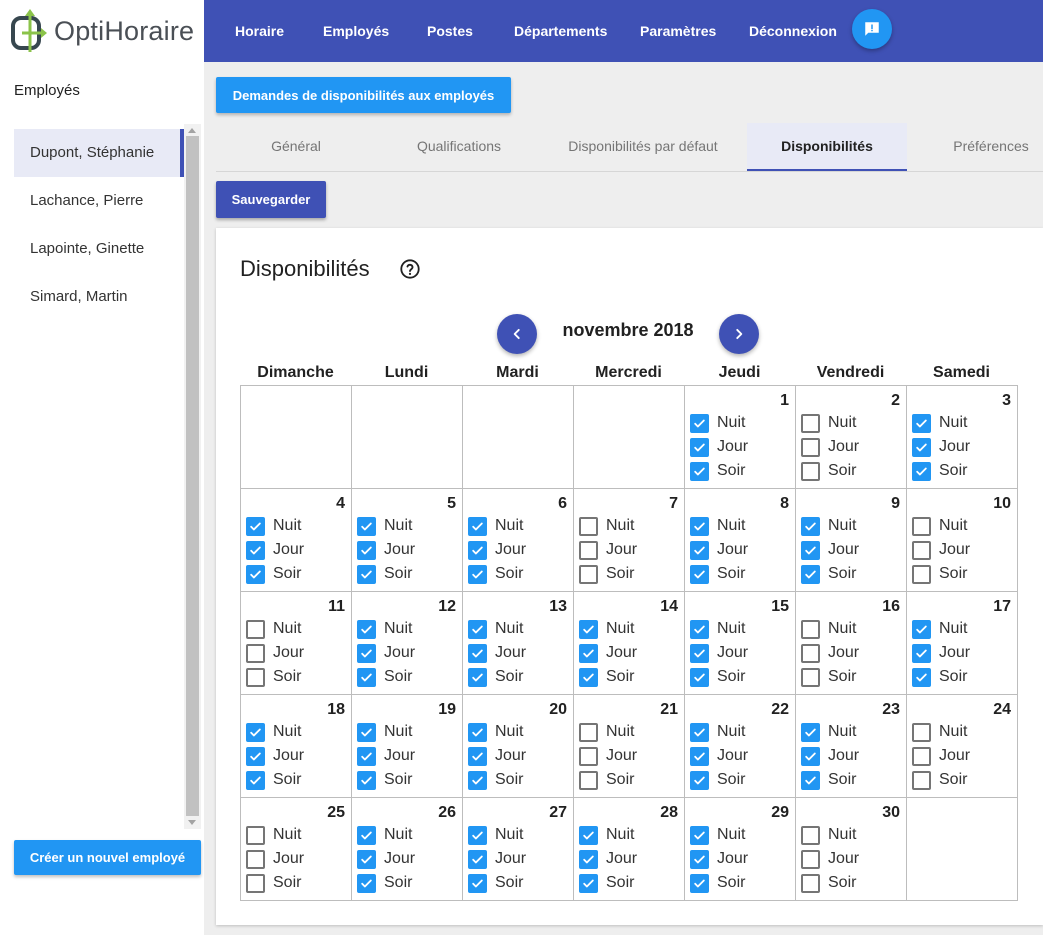 This screenshot has width=1043, height=935. Describe the element at coordinates (827, 147) in the screenshot. I see `tab-availability: Disponibilités` at that location.